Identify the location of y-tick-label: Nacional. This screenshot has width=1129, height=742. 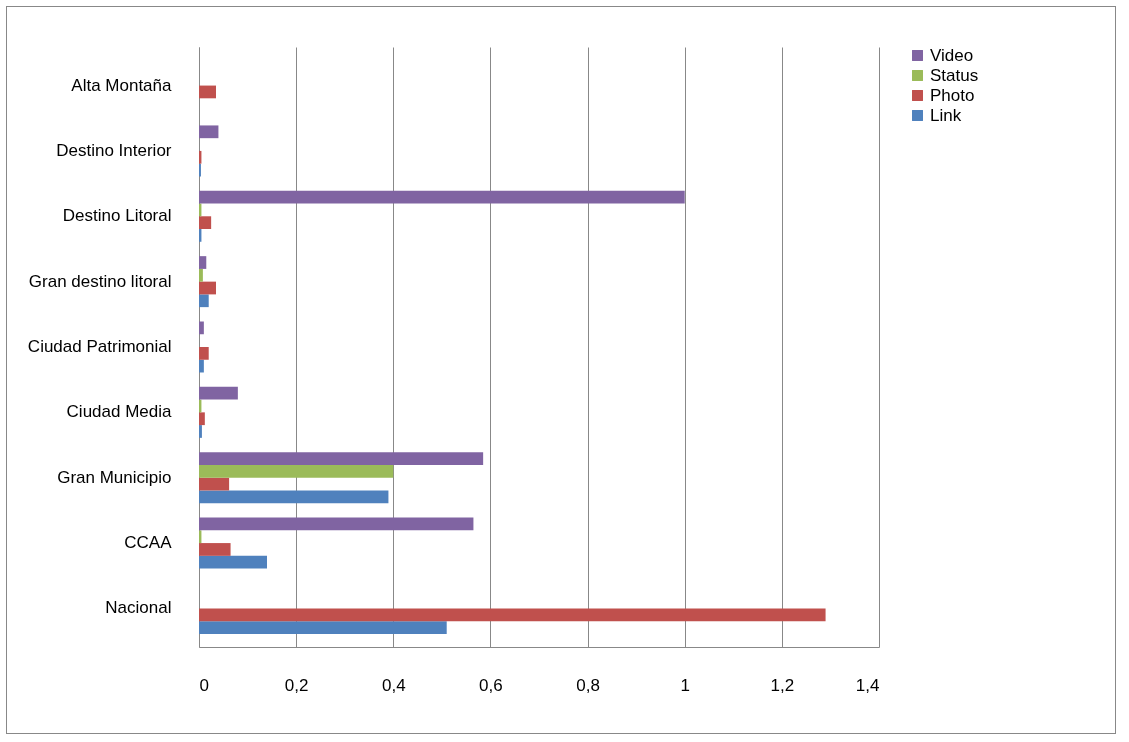
(138, 608).